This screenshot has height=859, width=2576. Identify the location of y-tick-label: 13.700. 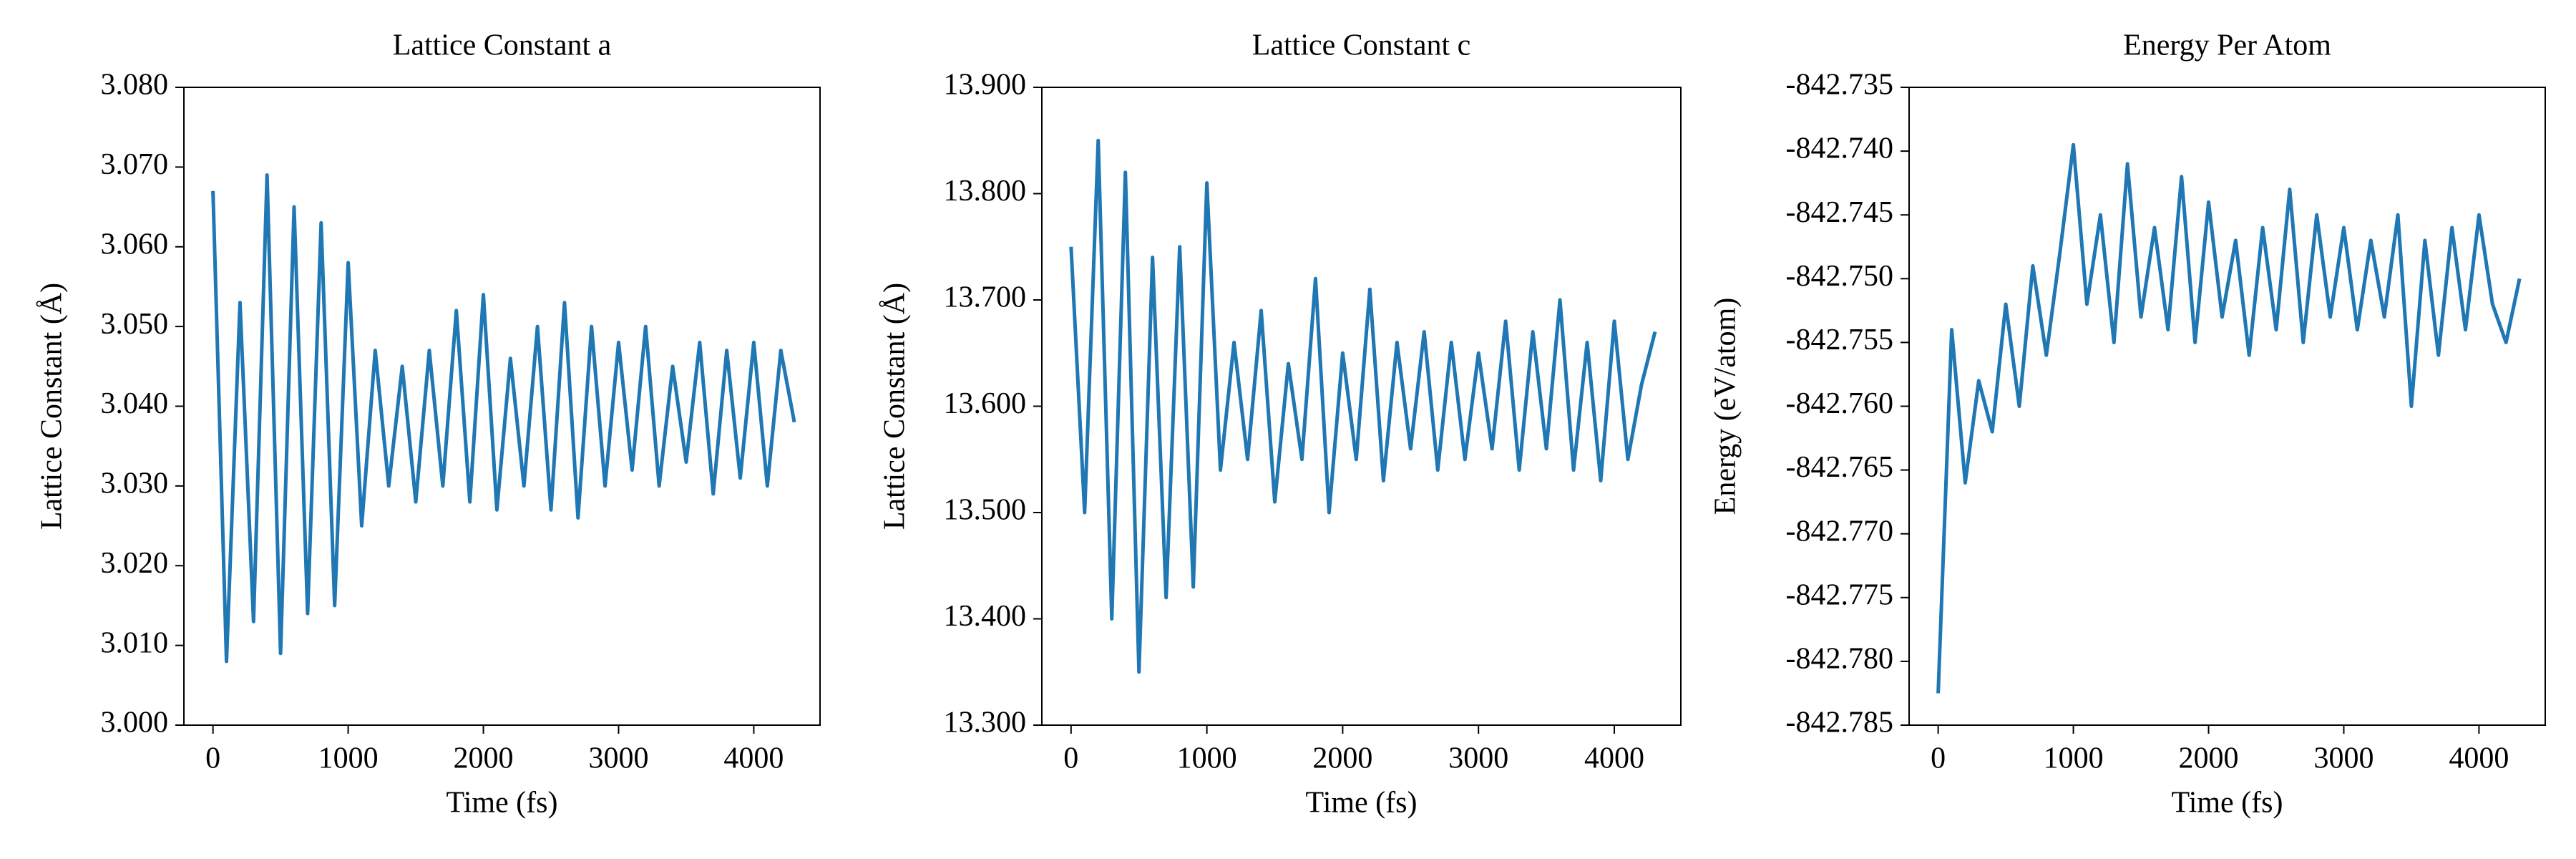
(985, 297).